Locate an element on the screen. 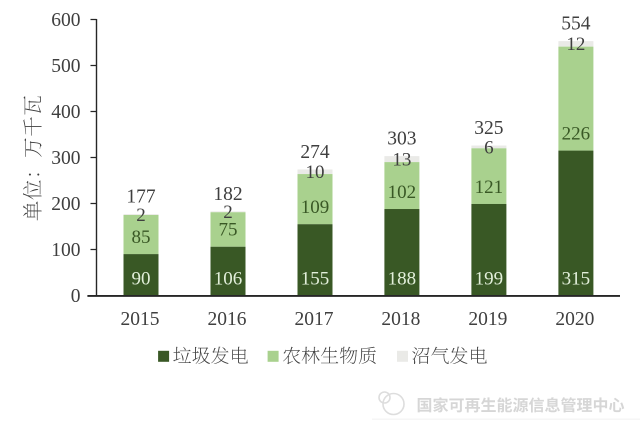 The width and height of the screenshot is (640, 431). svg-text: 85 is located at coordinates (141, 237).